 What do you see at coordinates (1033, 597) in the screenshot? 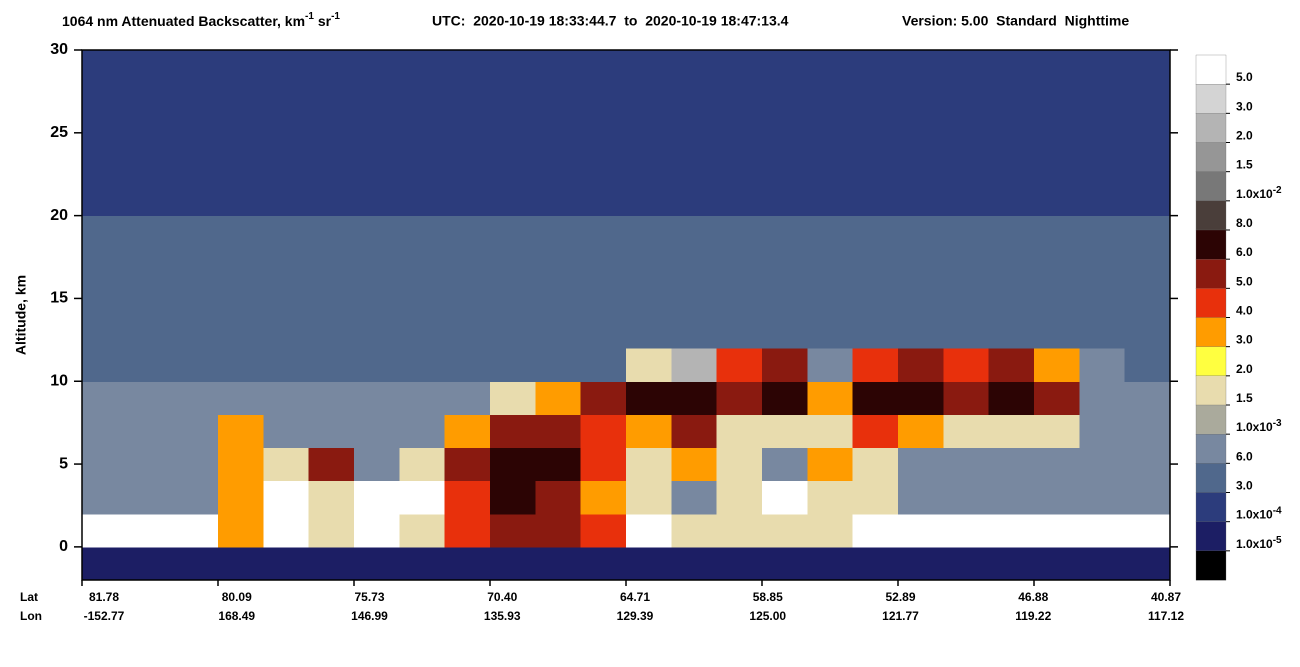
I see `x-tick-label: 46.88` at bounding box center [1033, 597].